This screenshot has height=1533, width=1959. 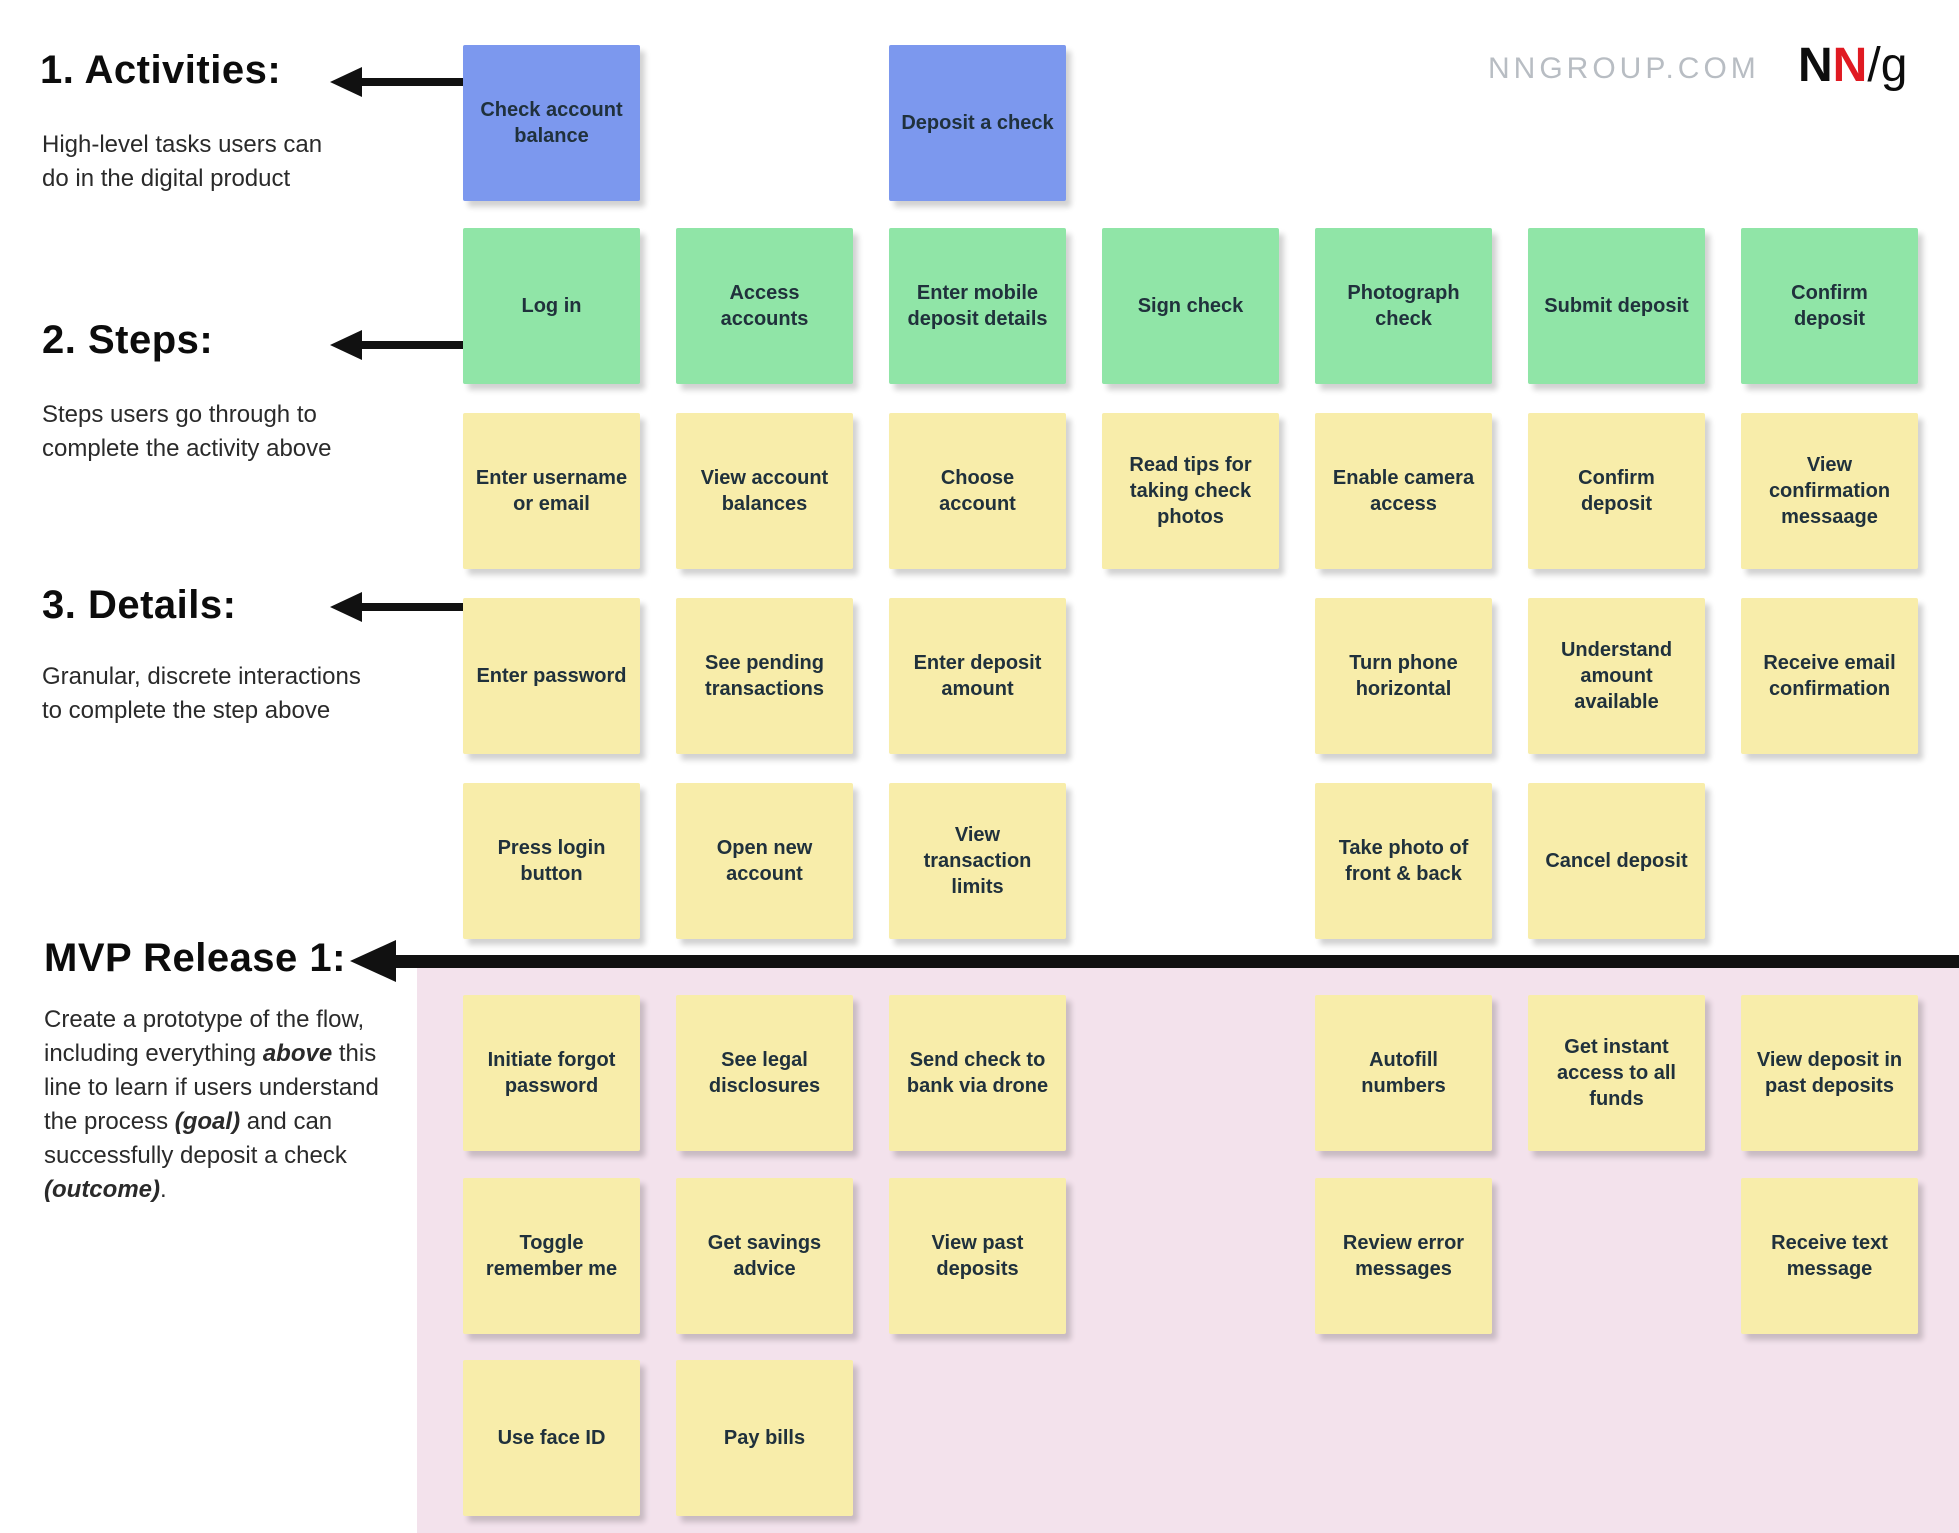 I want to click on note-label: Press login button, so click(x=551, y=861).